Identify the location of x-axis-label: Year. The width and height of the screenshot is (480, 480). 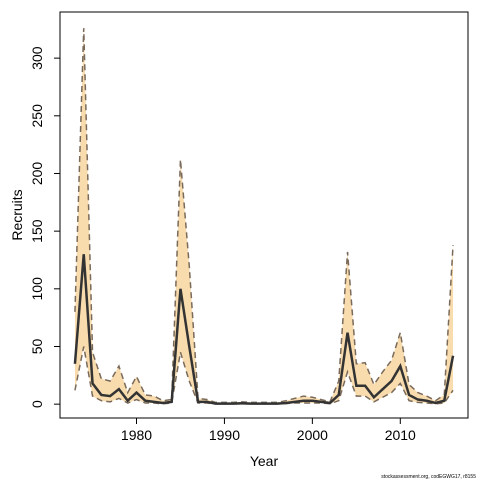
(264, 461).